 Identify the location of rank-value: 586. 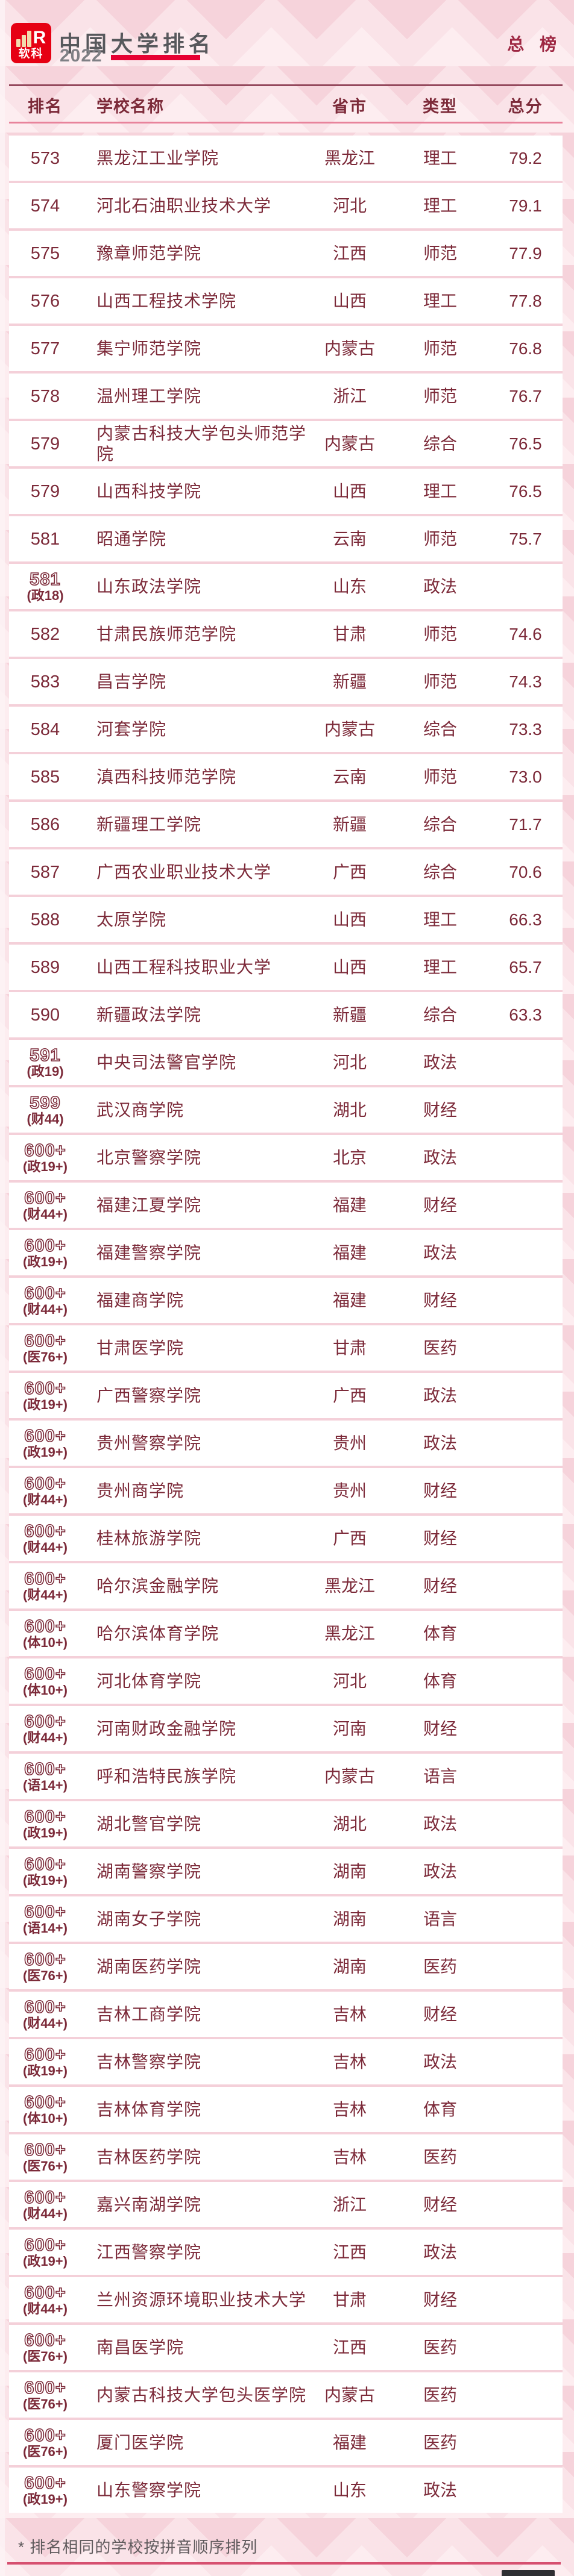
(45, 824).